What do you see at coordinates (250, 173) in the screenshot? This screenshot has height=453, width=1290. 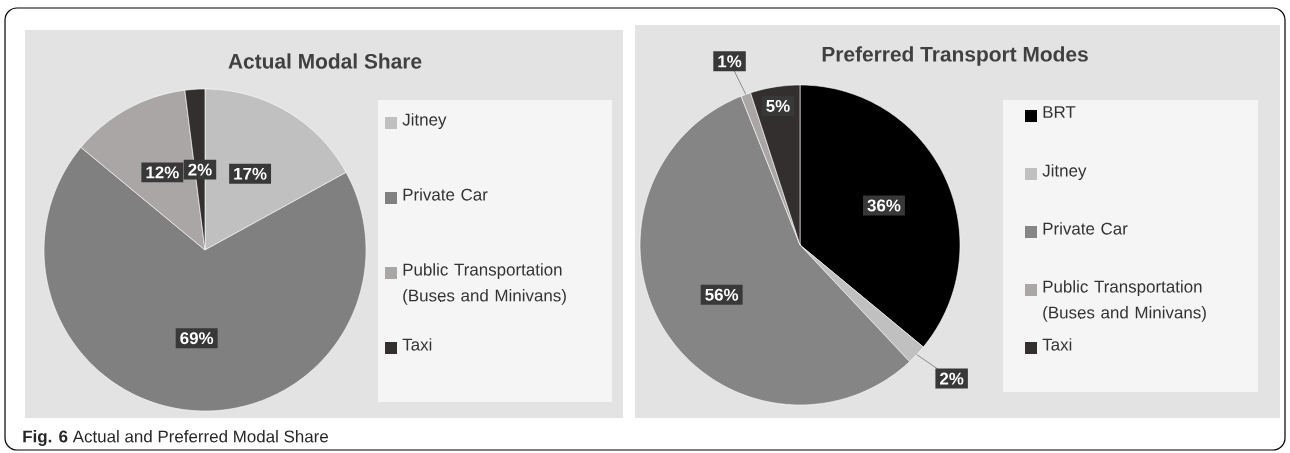 I see `data-label: 17%` at bounding box center [250, 173].